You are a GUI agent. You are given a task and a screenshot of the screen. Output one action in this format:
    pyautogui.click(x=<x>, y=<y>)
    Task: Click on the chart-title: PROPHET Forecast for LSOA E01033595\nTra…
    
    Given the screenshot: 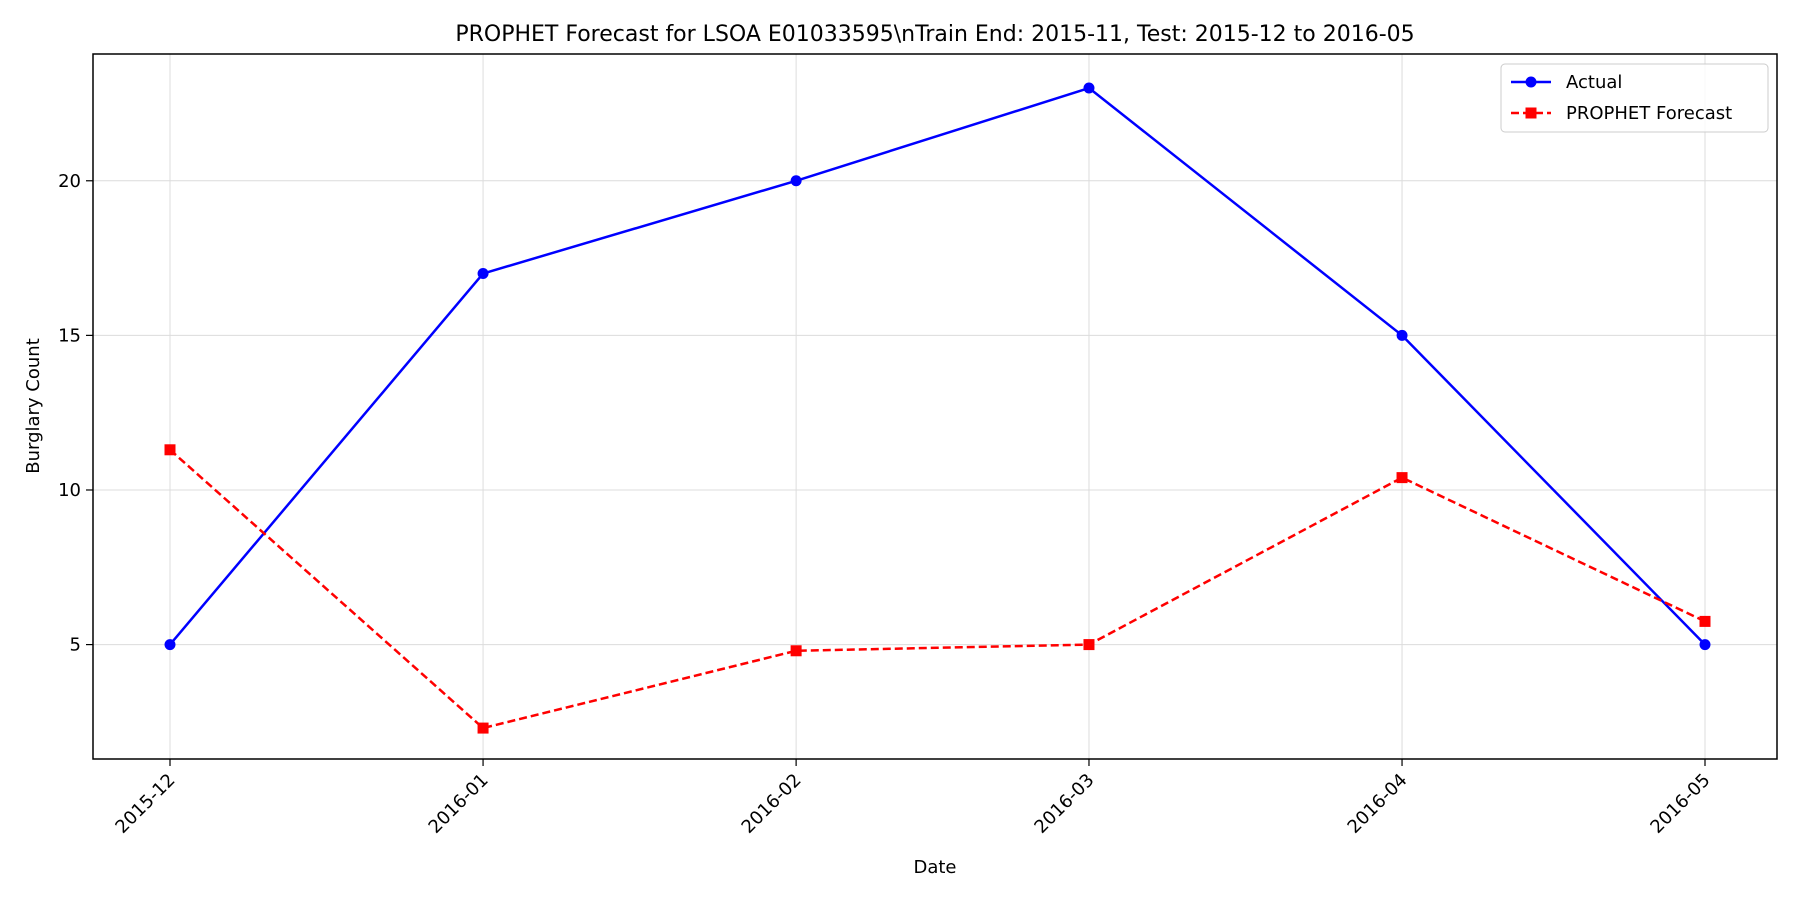 What is the action you would take?
    pyautogui.click(x=934, y=34)
    